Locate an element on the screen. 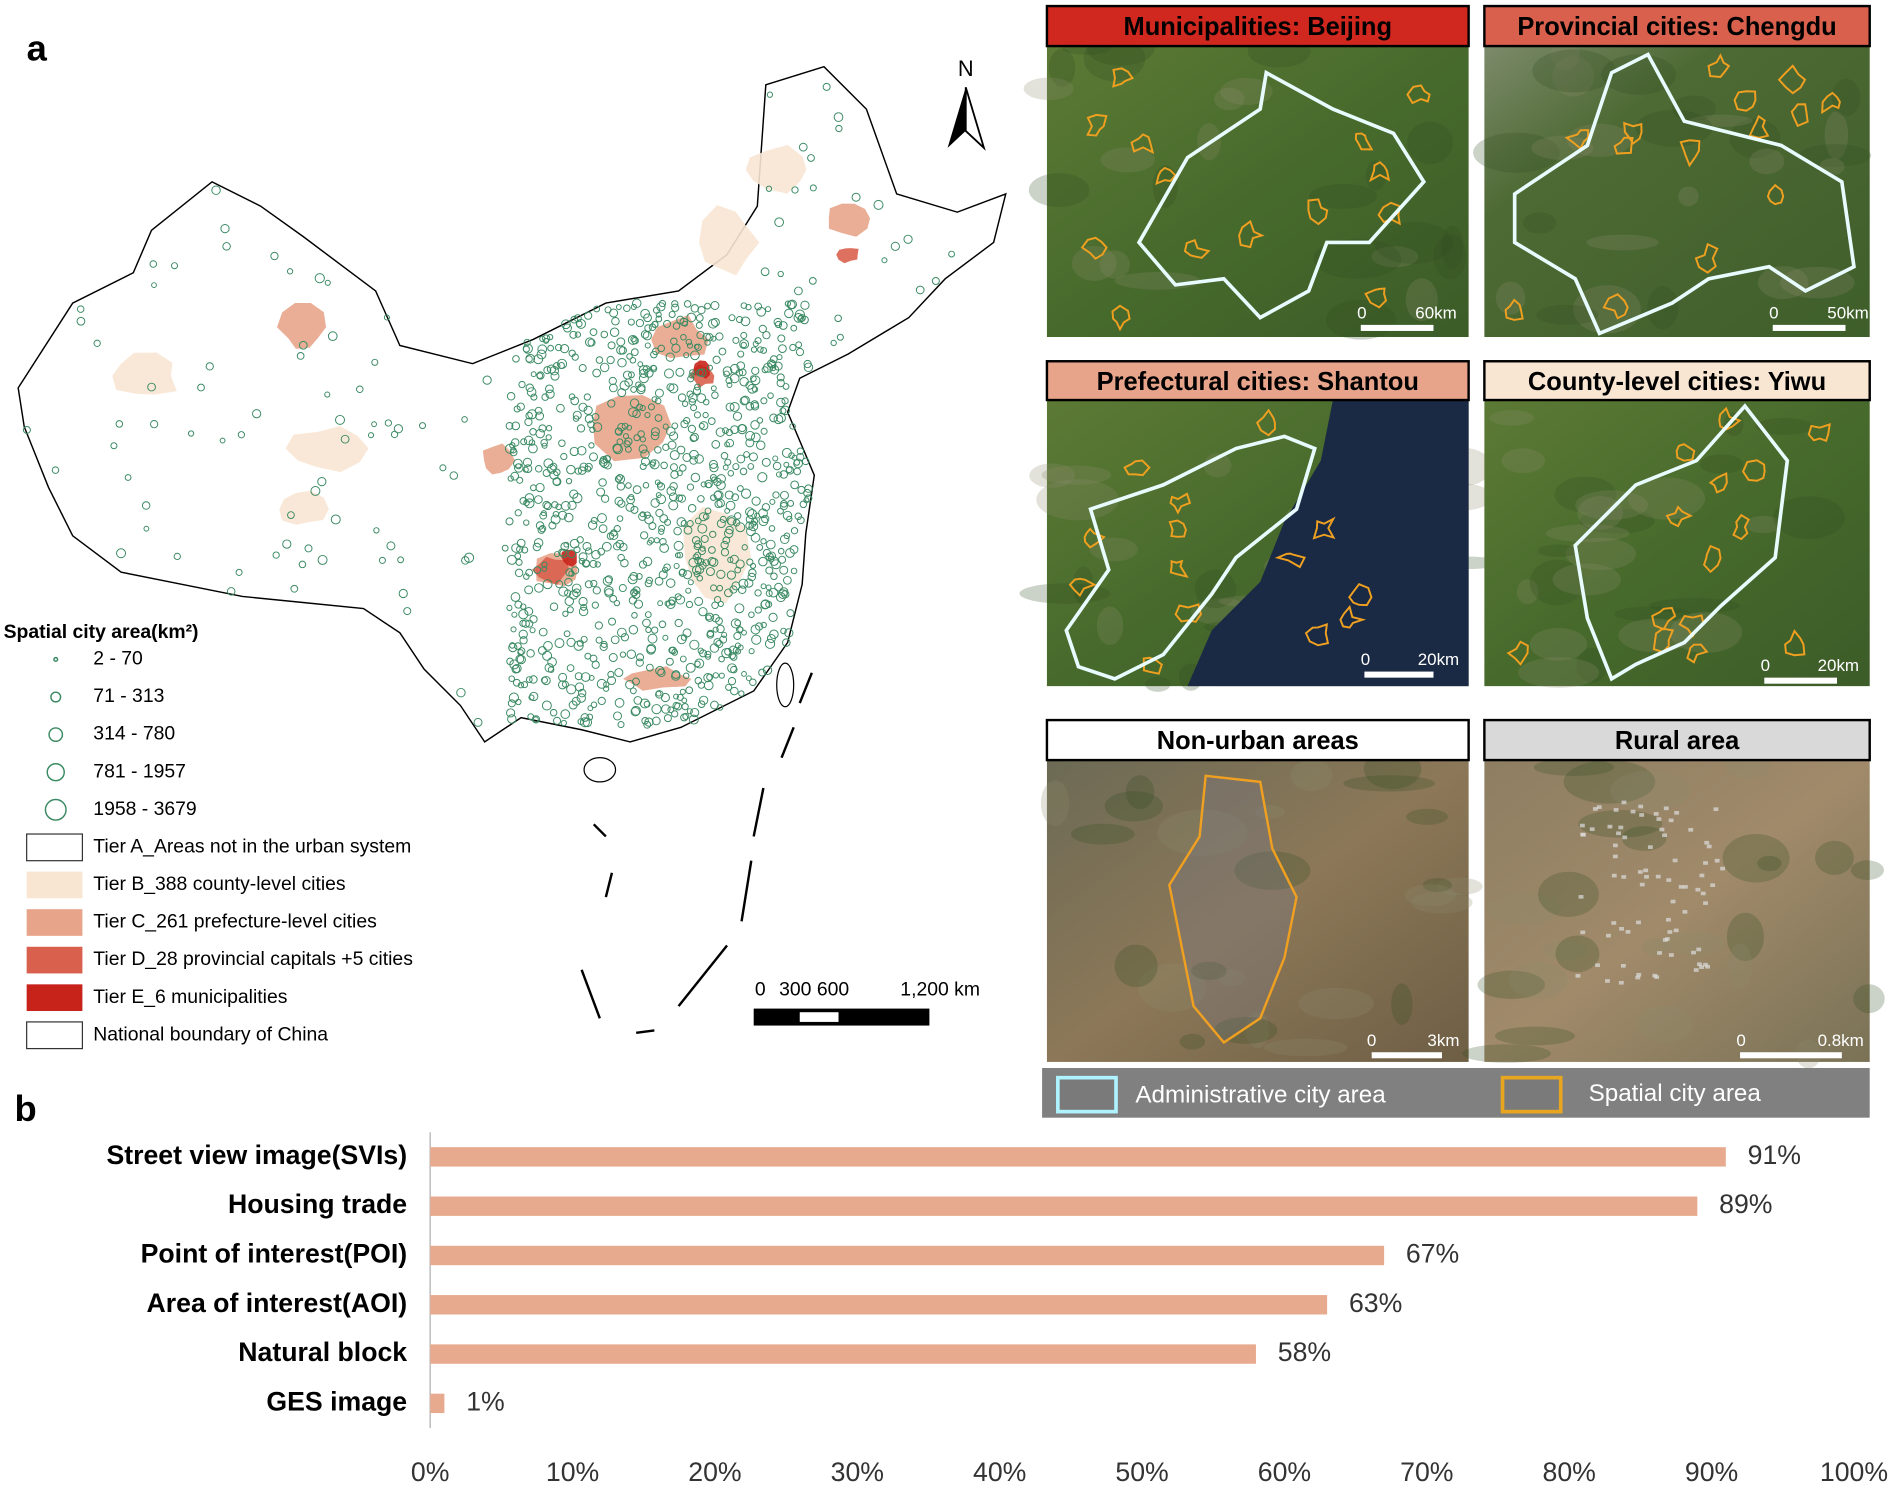 The width and height of the screenshot is (1900, 1485). bar is located at coordinates (437, 1403).